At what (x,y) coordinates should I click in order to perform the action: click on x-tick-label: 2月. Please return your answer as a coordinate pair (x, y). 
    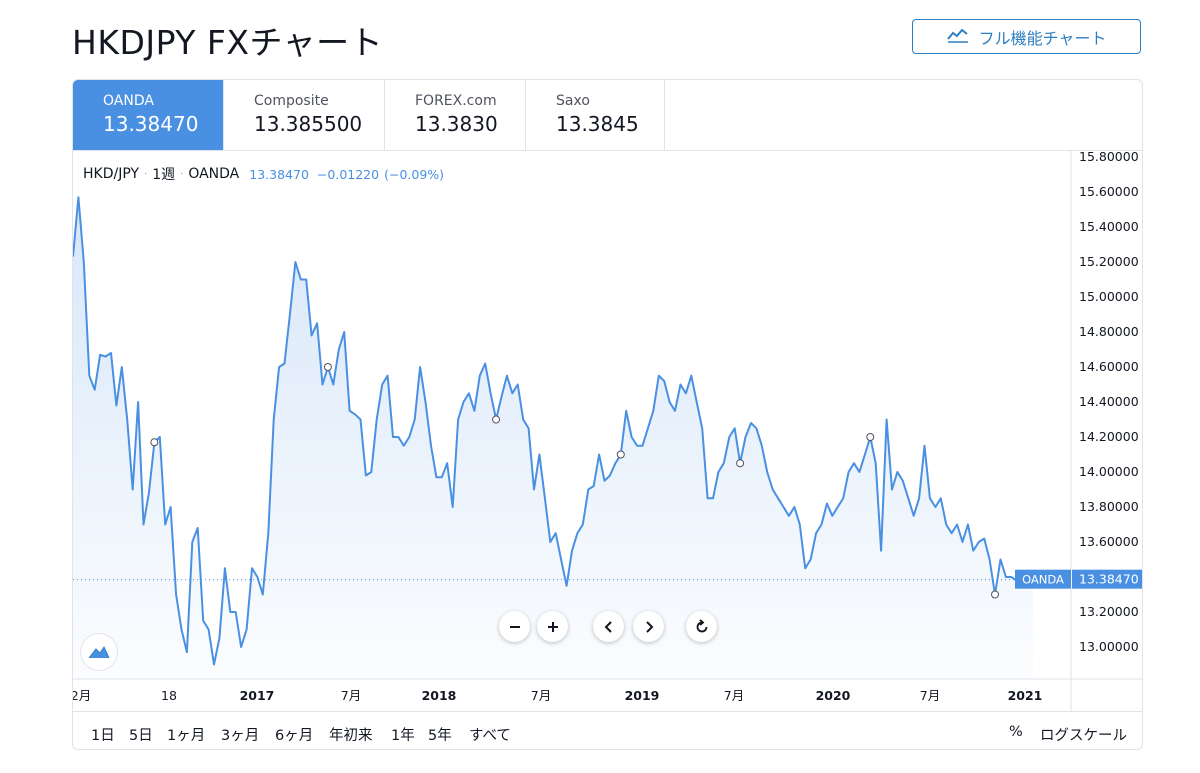
    Looking at the image, I should click on (82, 695).